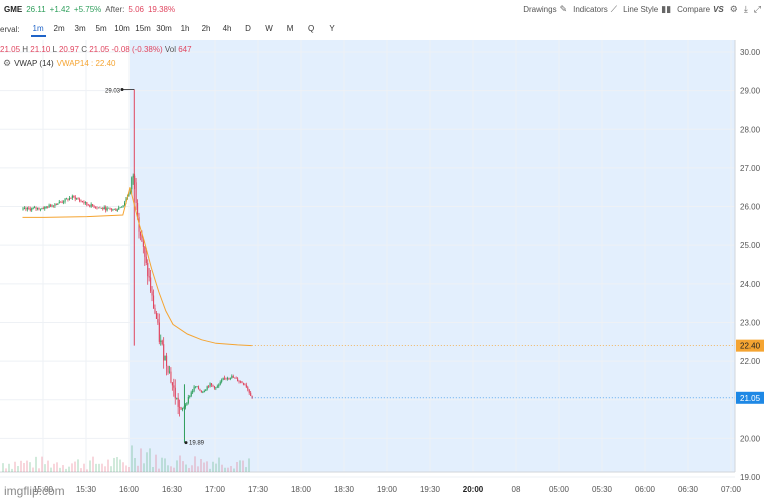 The width and height of the screenshot is (767, 500). Describe the element at coordinates (750, 284) in the screenshot. I see `y-tick-label: 24.00` at that location.